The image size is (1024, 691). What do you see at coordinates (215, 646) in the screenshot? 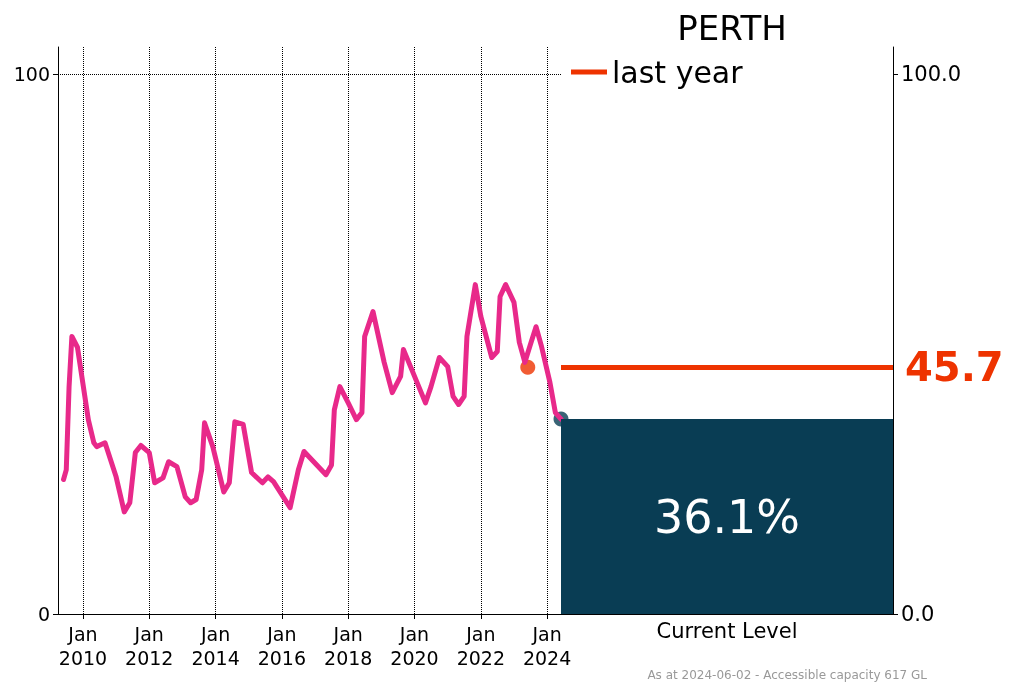
I see `x-tick-label: Jan 2014` at bounding box center [215, 646].